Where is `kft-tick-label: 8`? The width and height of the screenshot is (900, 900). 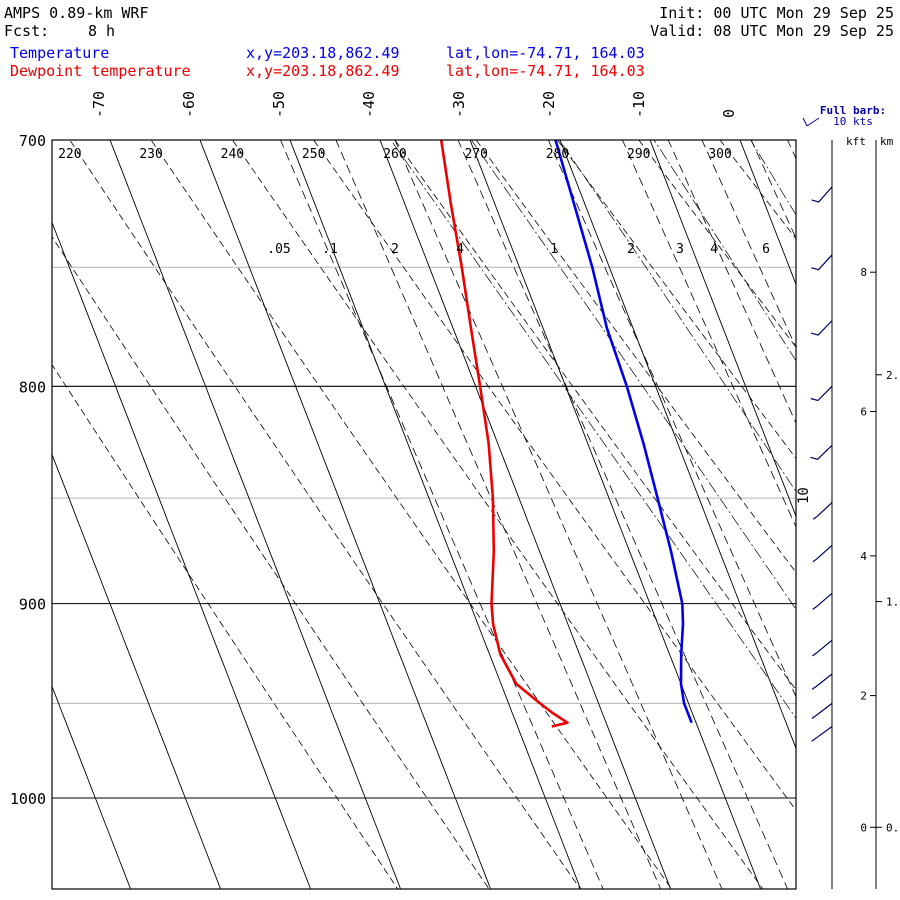 kft-tick-label: 8 is located at coordinates (863, 272).